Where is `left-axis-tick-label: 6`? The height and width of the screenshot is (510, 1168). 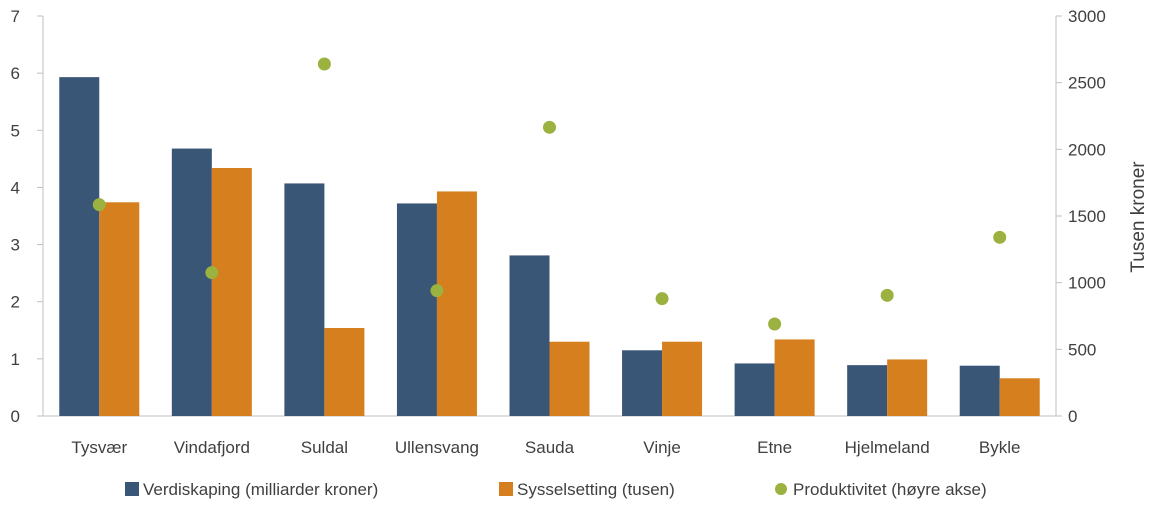 left-axis-tick-label: 6 is located at coordinates (15, 73).